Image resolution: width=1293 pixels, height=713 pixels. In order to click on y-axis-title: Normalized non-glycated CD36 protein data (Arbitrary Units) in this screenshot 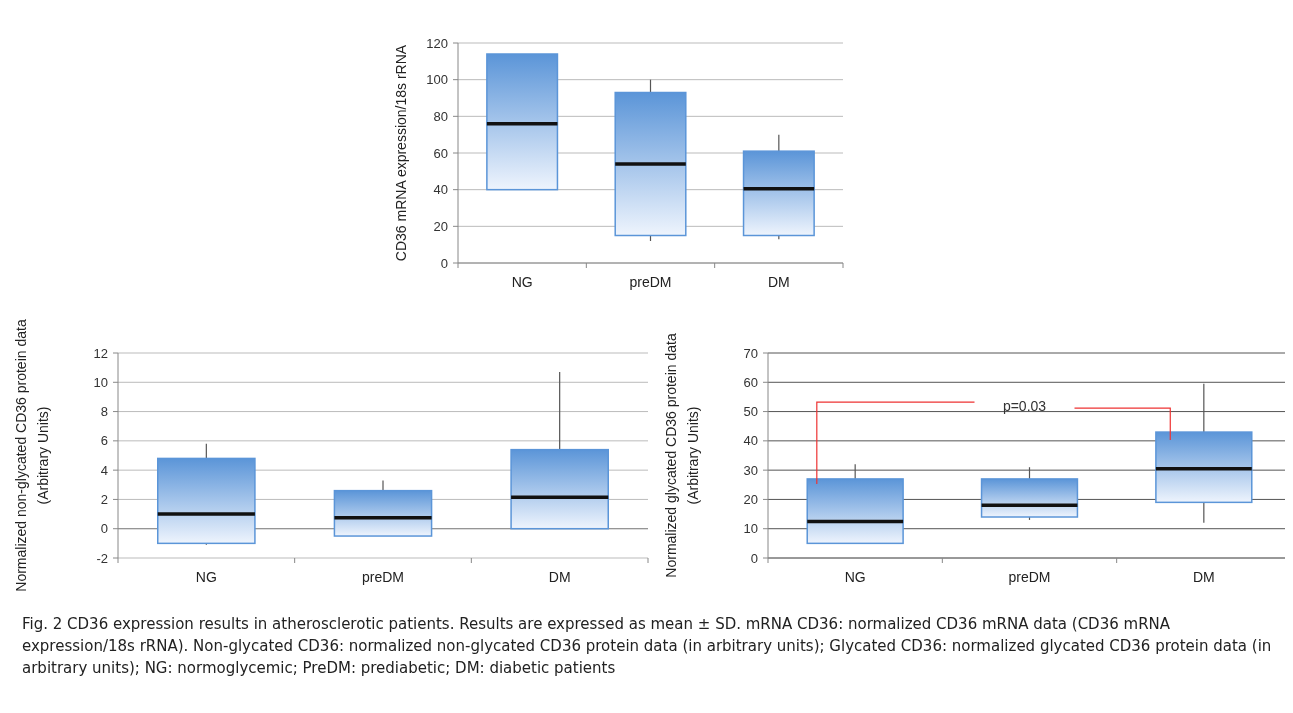, I will do `click(32, 455)`.